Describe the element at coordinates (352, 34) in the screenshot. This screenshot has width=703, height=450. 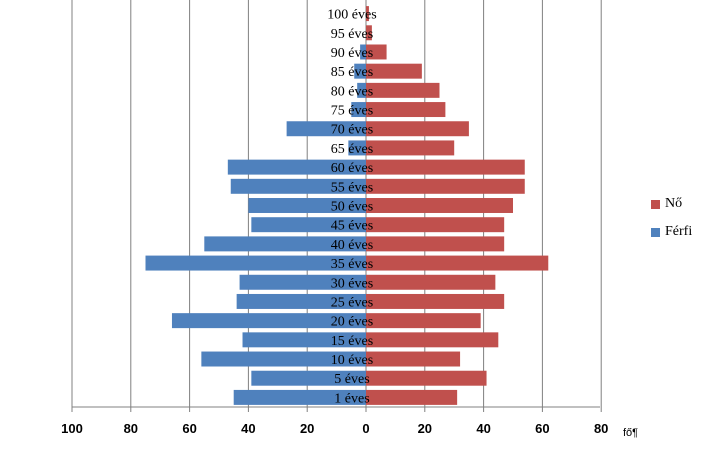
I see `category-label: 95 éves` at that location.